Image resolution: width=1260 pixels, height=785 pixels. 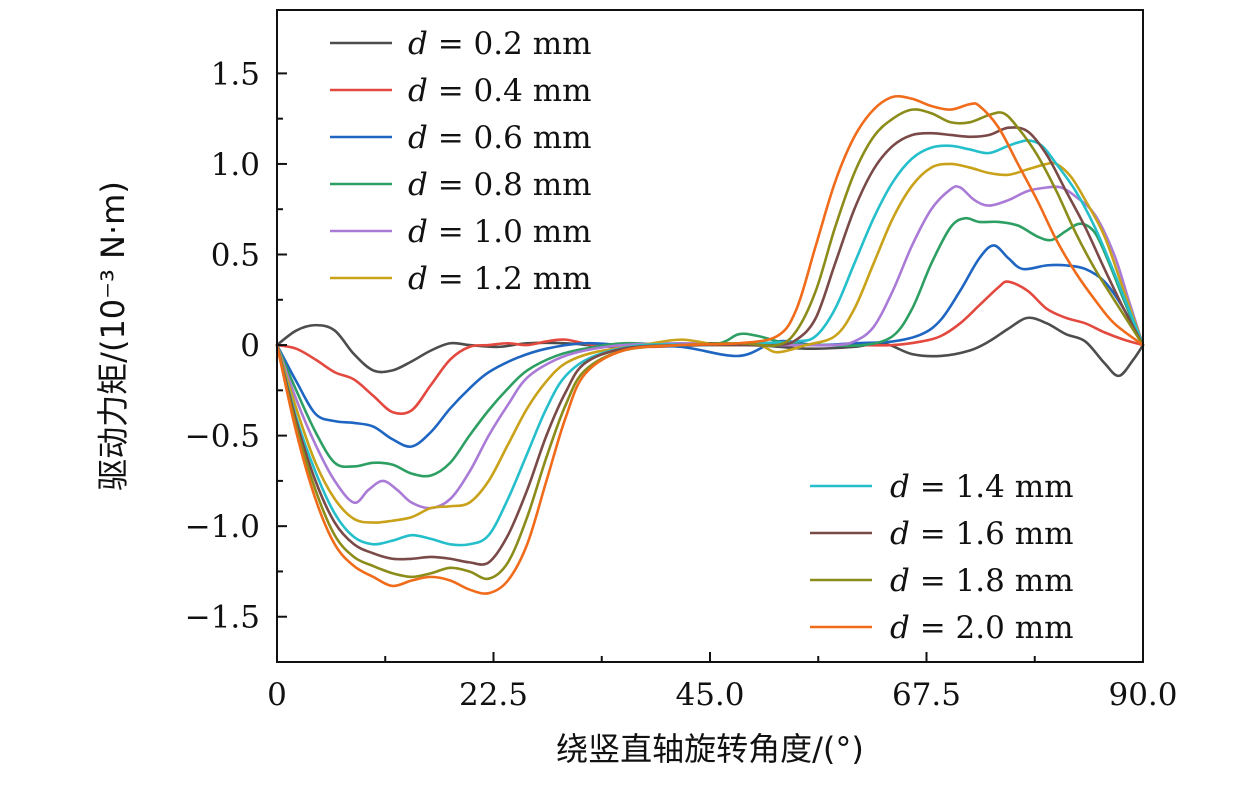 I want to click on x-tick-label: 0, so click(x=277, y=695).